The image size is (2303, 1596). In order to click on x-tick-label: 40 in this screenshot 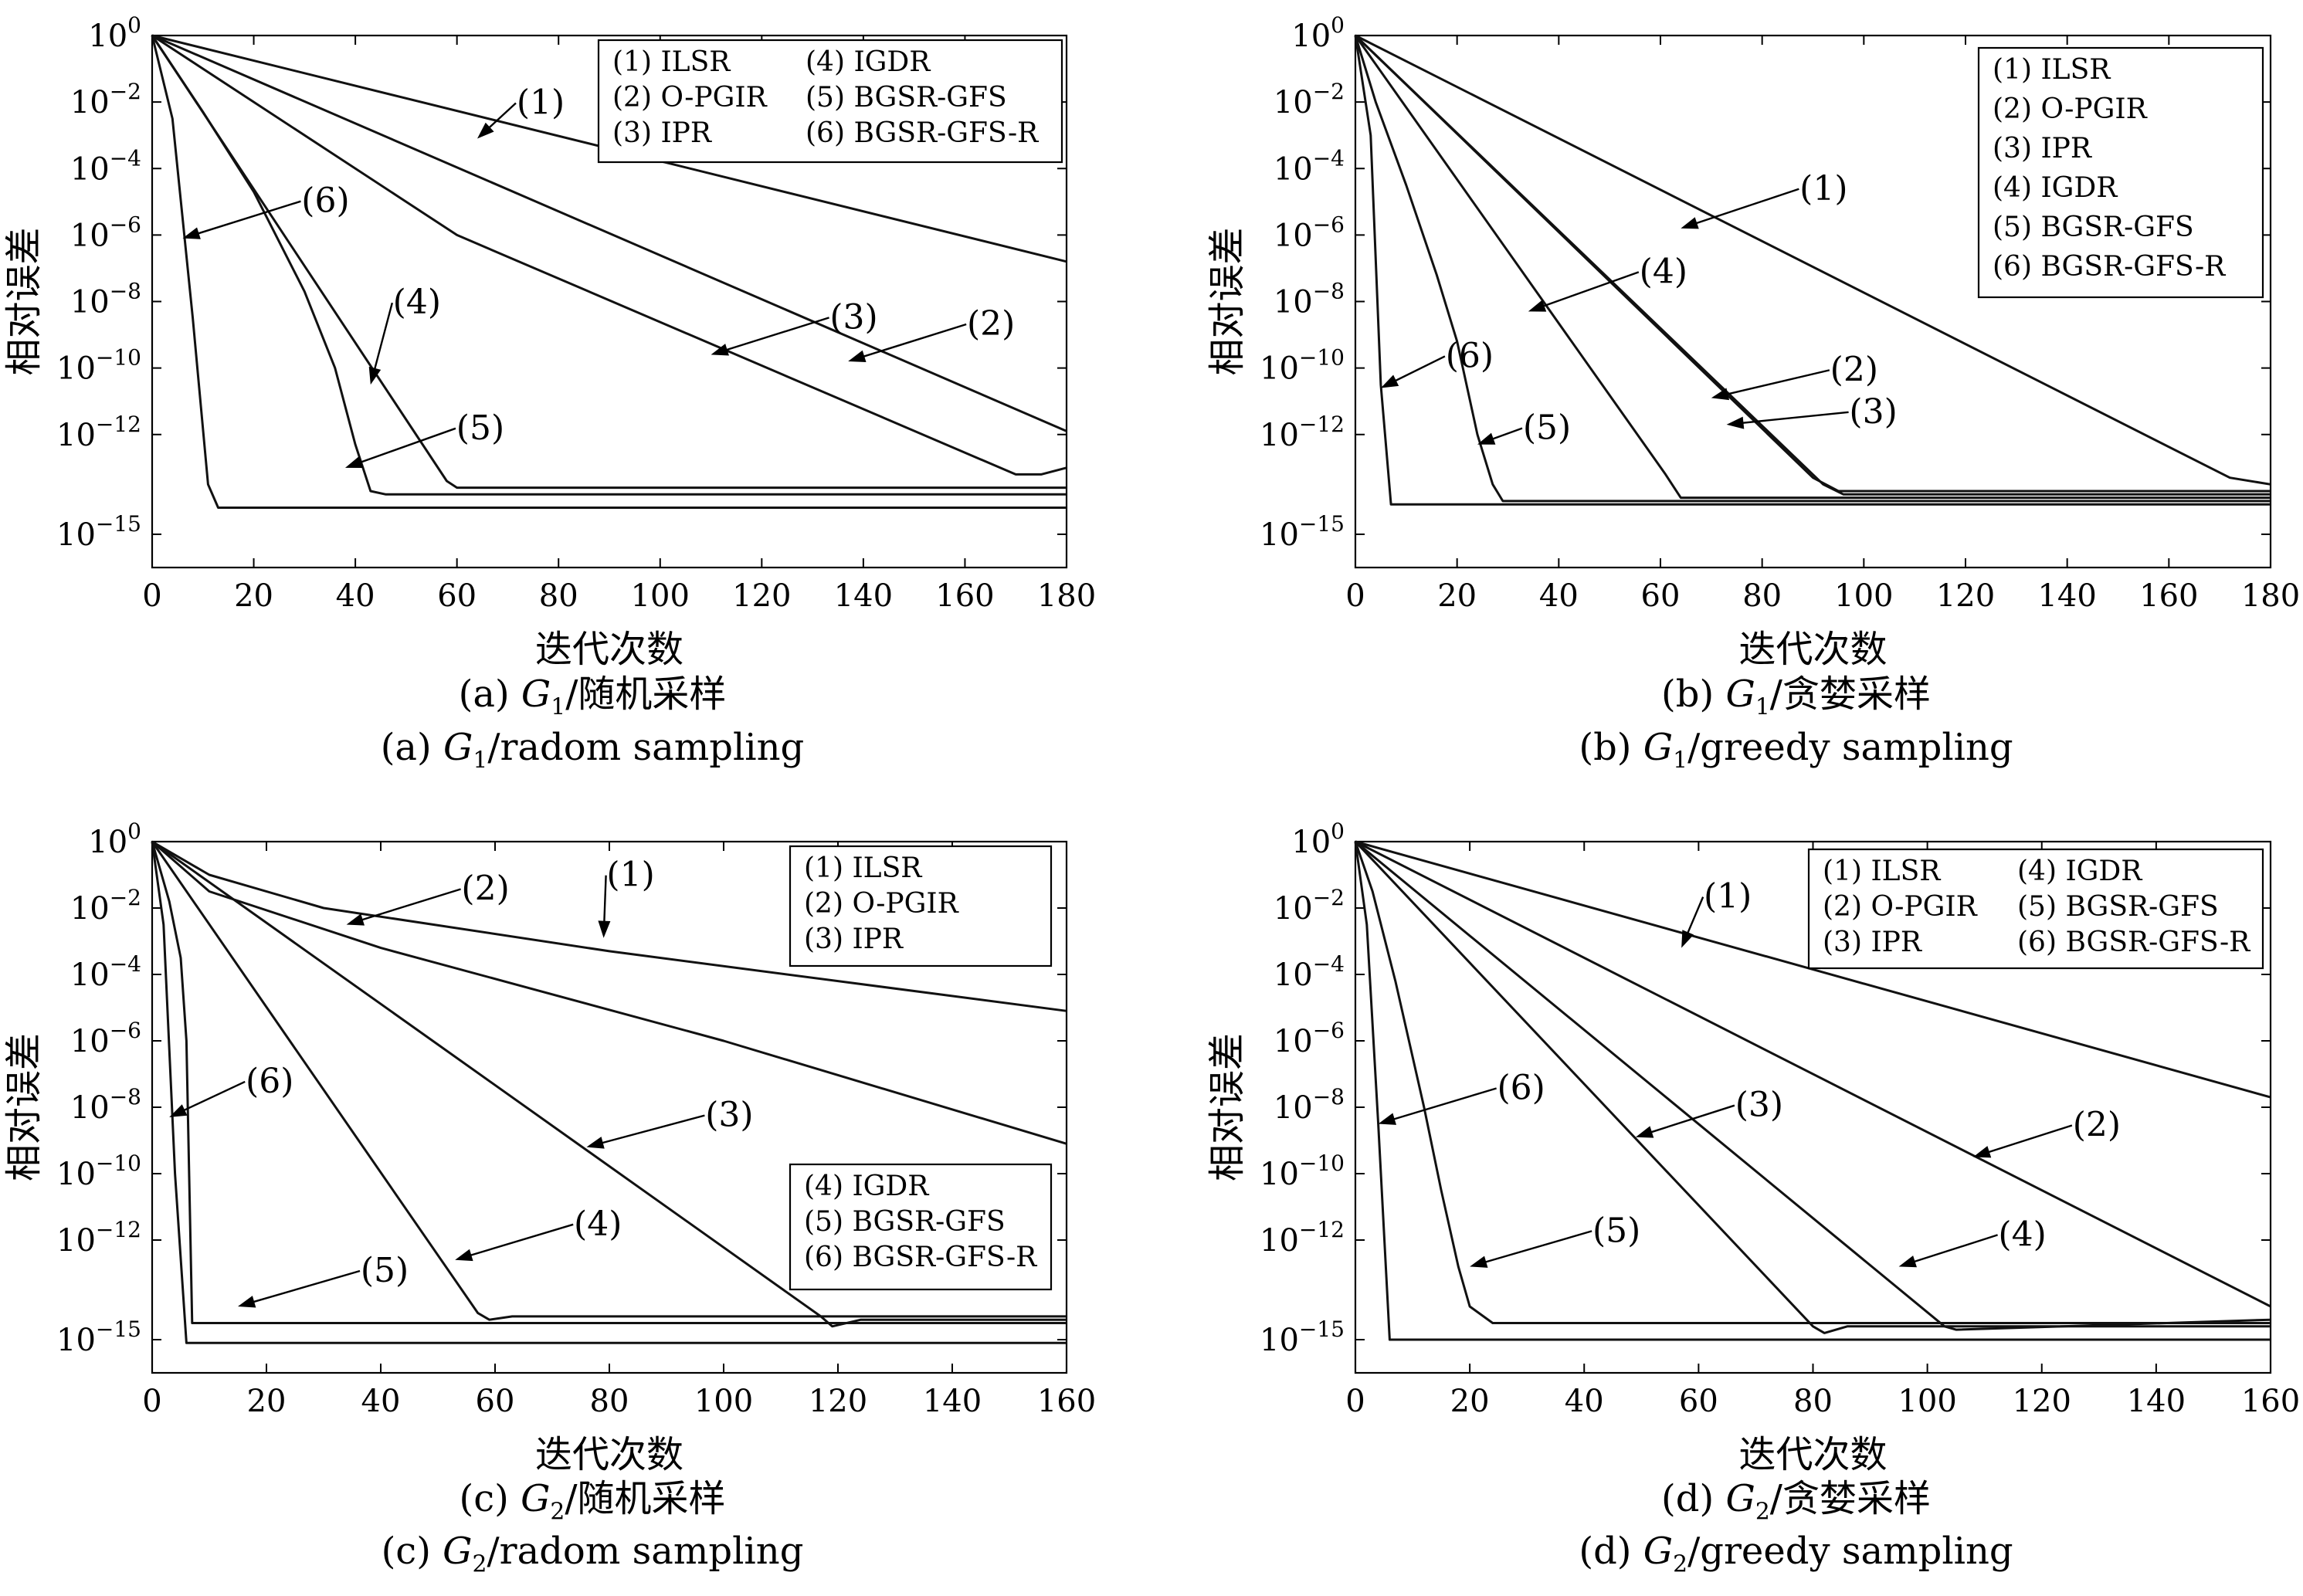, I will do `click(1559, 596)`.